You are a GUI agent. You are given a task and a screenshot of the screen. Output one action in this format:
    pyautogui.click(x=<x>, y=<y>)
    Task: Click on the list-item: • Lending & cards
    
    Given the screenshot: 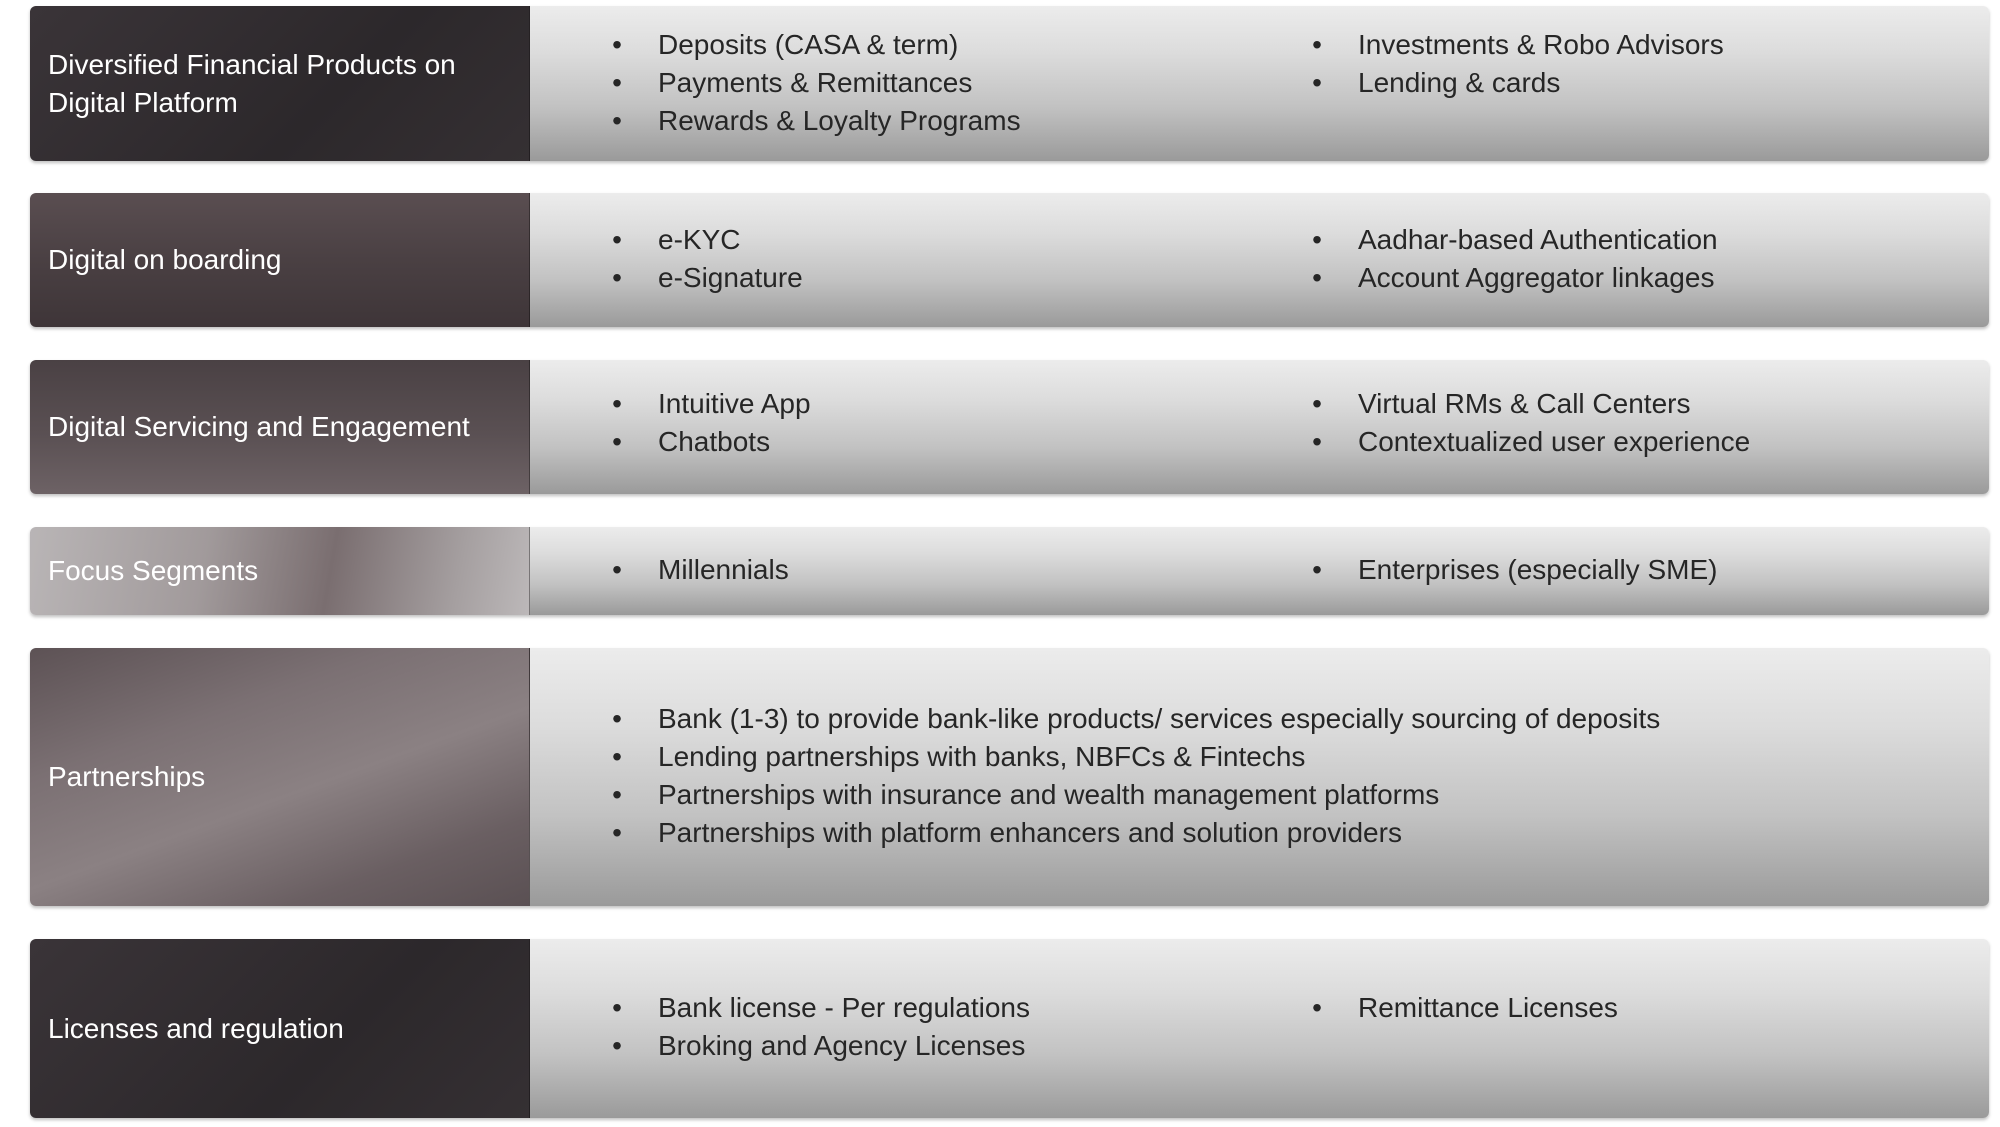 What is the action you would take?
    pyautogui.click(x=1517, y=83)
    